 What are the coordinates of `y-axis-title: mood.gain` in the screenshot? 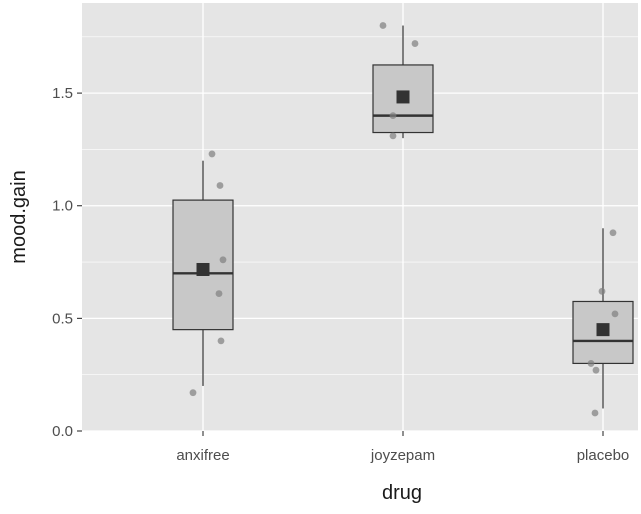 It's located at (19, 216).